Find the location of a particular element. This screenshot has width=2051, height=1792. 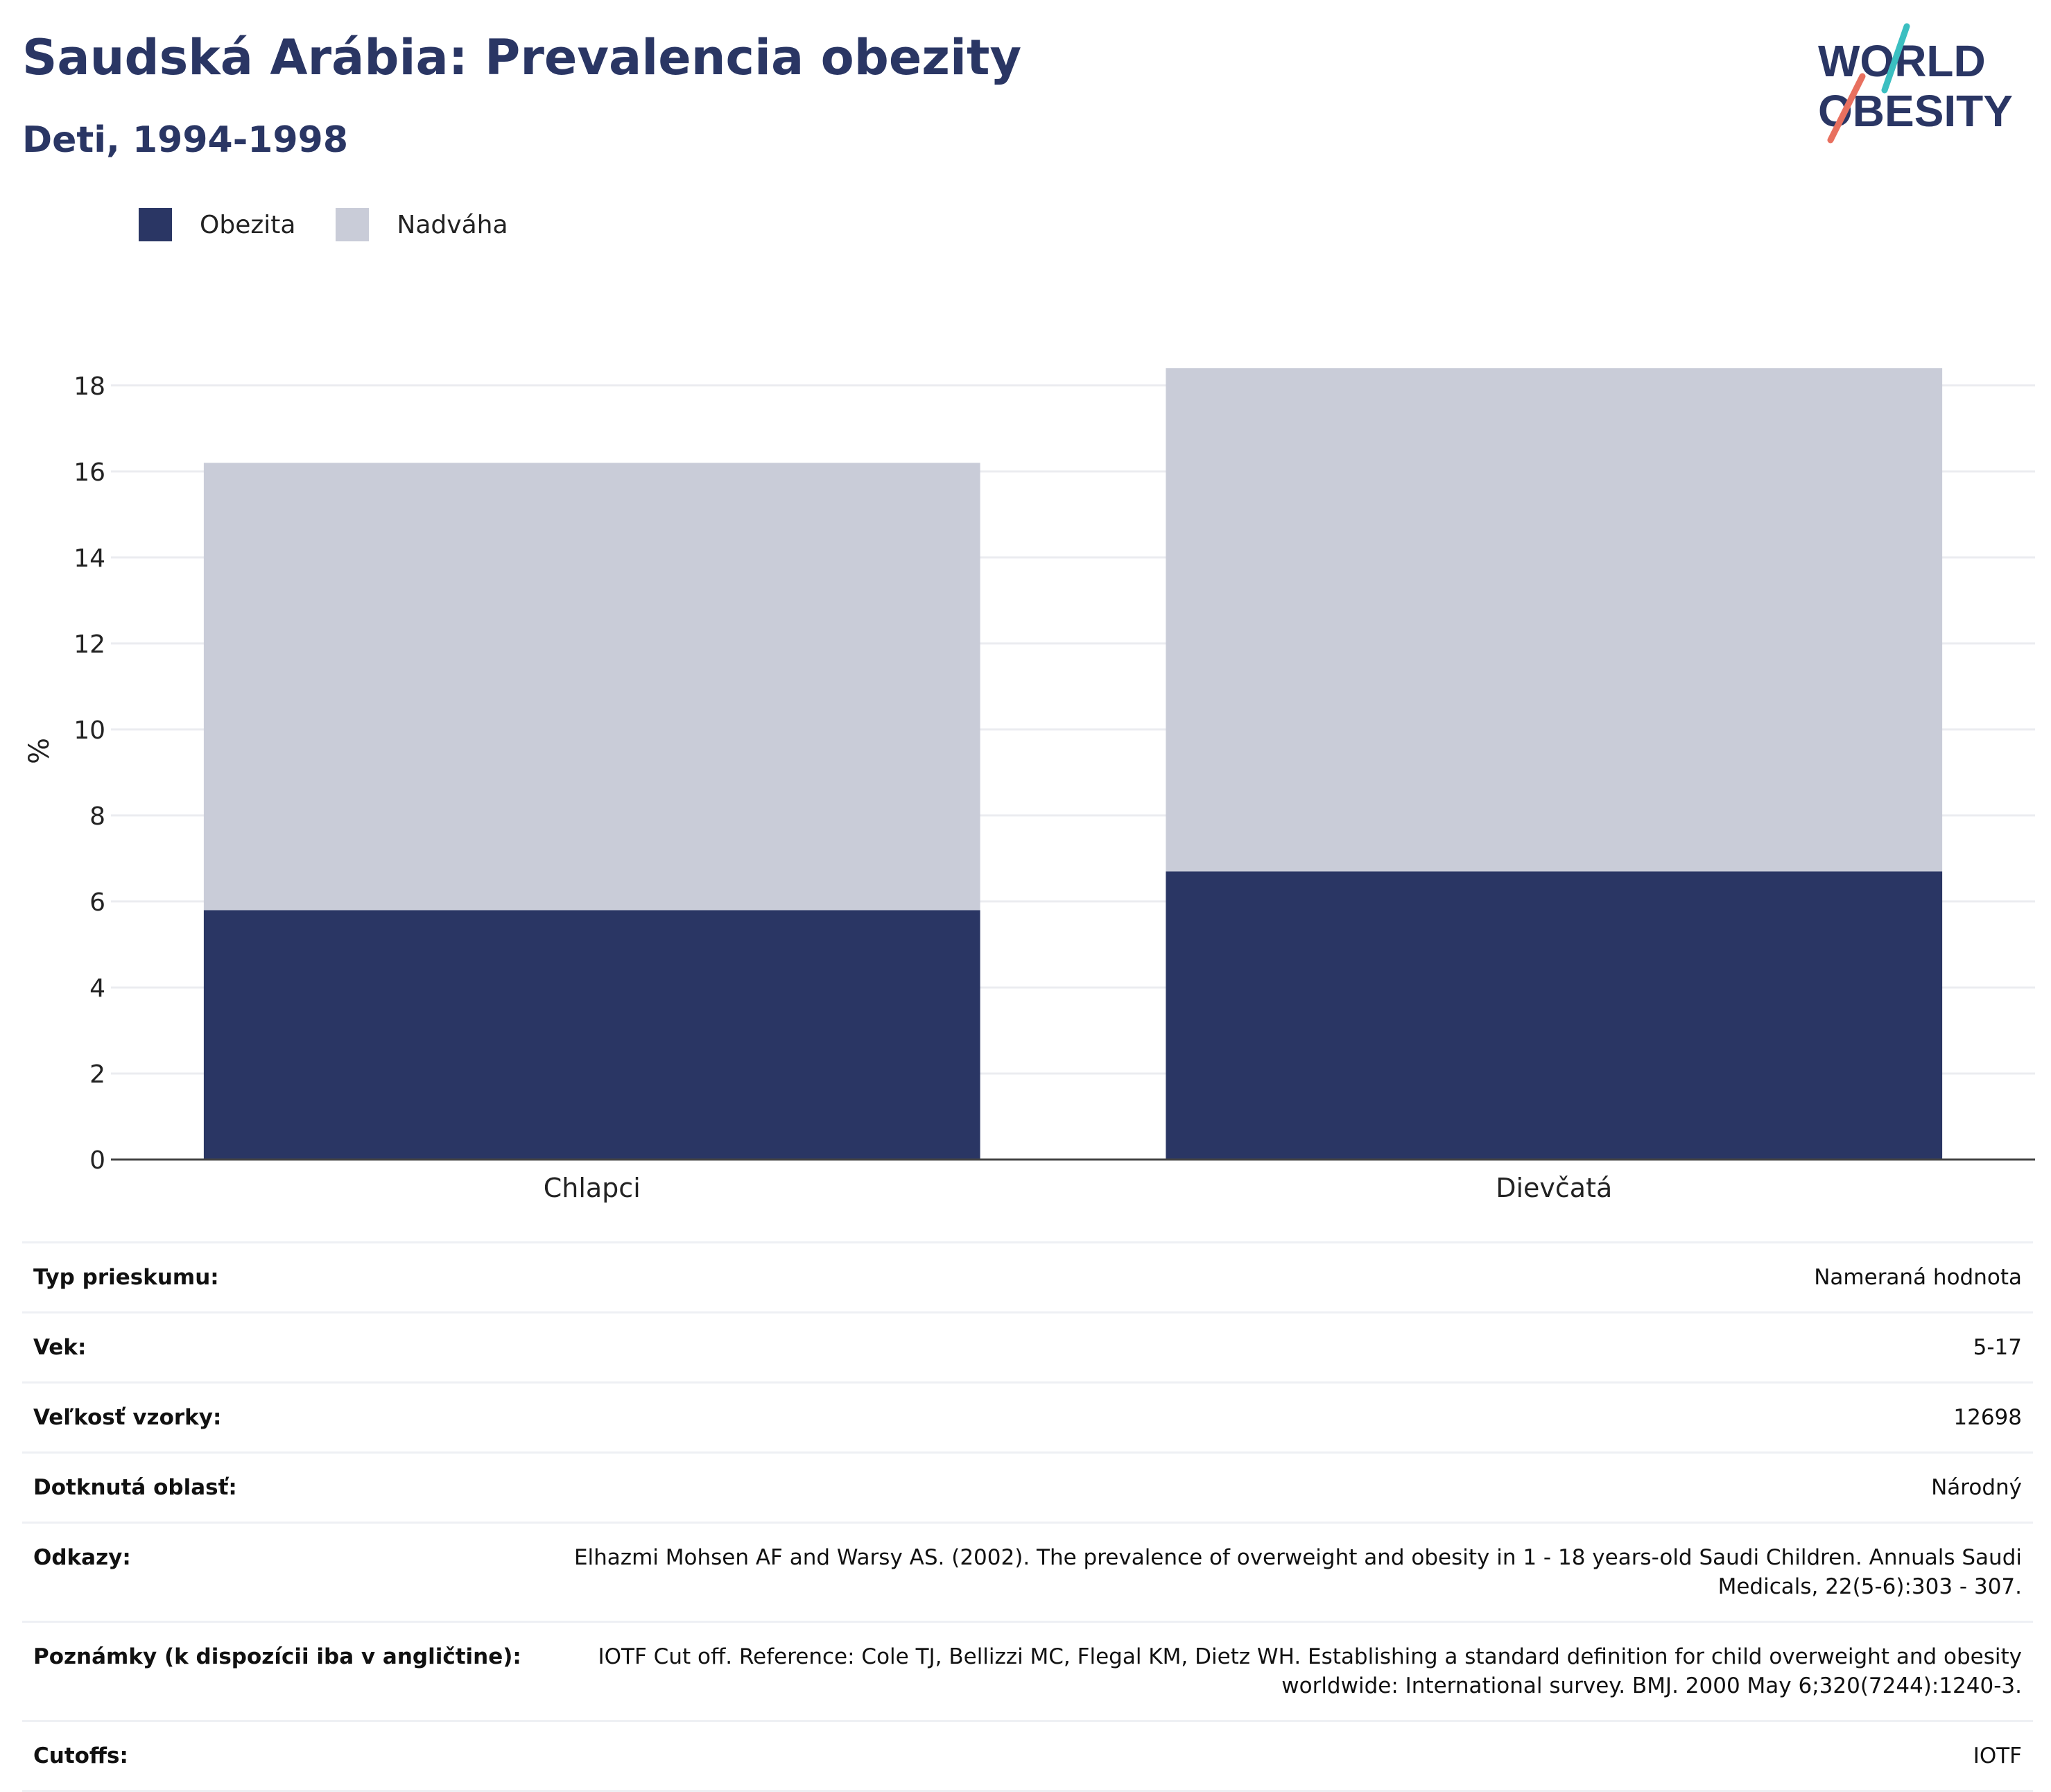

y-axis-label: % is located at coordinates (39, 751).